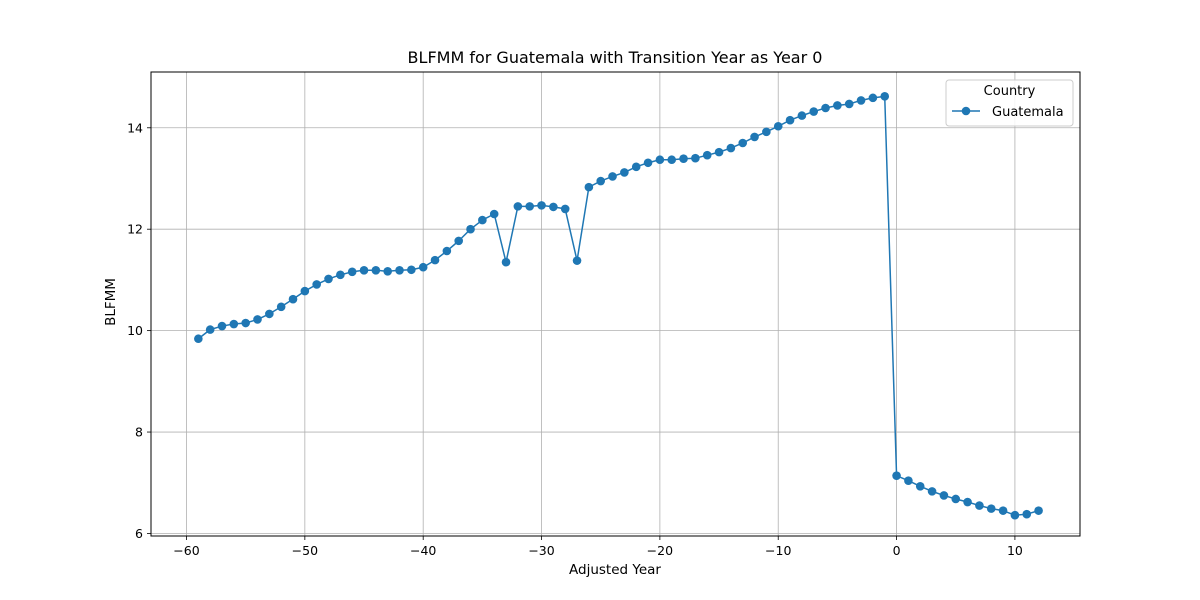  I want to click on x-tick-label: −30, so click(541, 550).